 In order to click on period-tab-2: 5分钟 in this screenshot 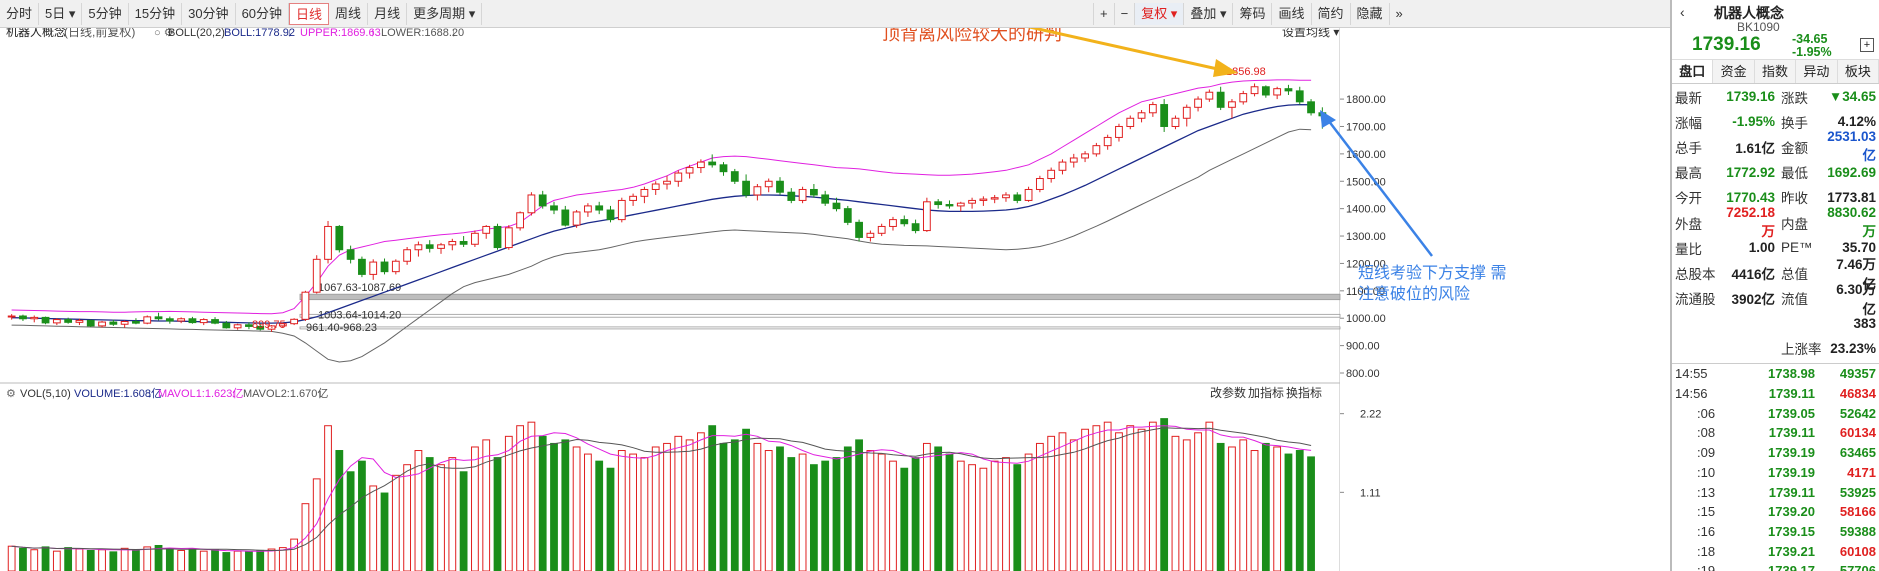, I will do `click(105, 13)`.